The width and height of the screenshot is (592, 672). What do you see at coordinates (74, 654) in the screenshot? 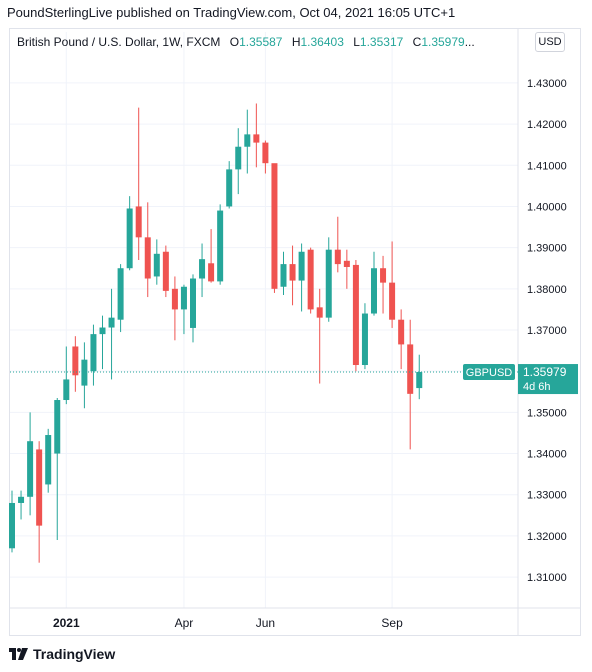
I see `brand-name: TradingView` at bounding box center [74, 654].